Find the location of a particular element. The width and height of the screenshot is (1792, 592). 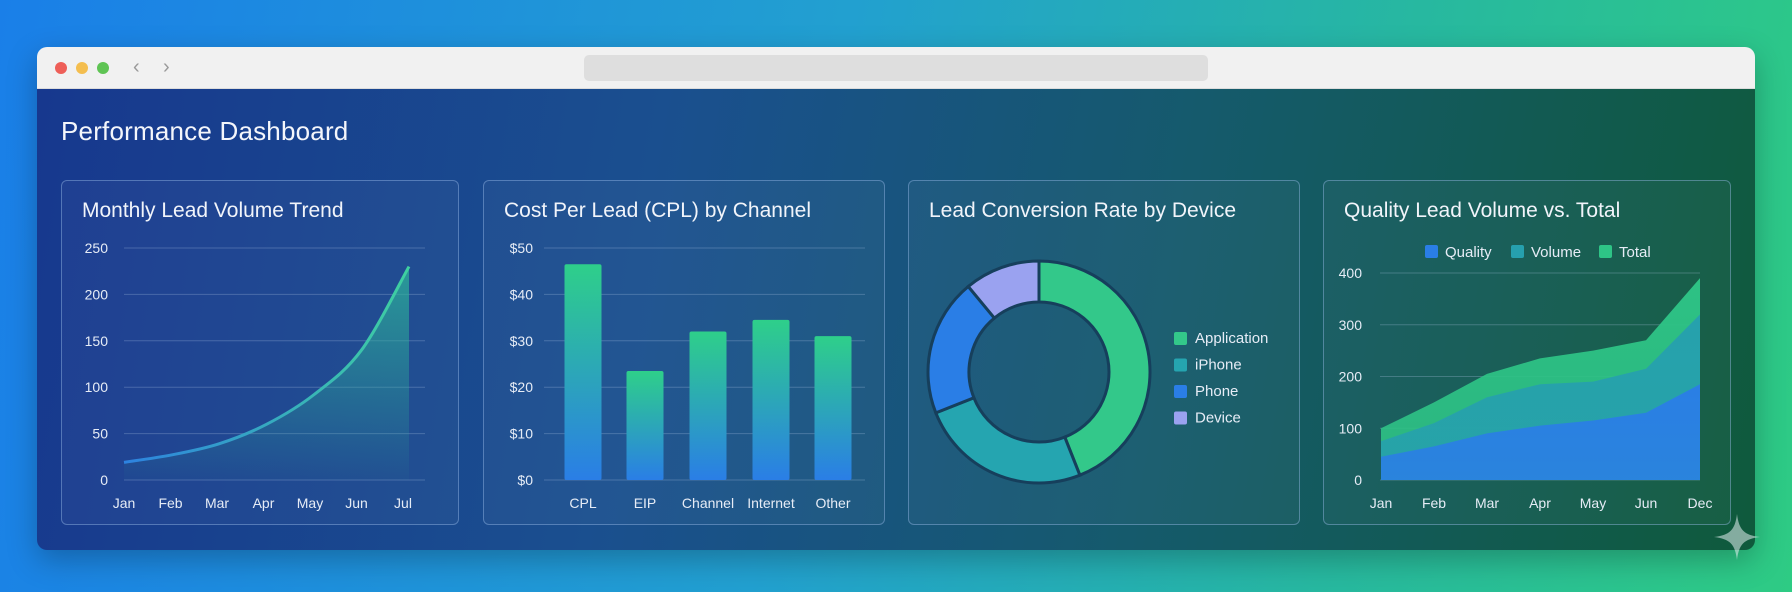

area-fill is located at coordinates (266, 373).